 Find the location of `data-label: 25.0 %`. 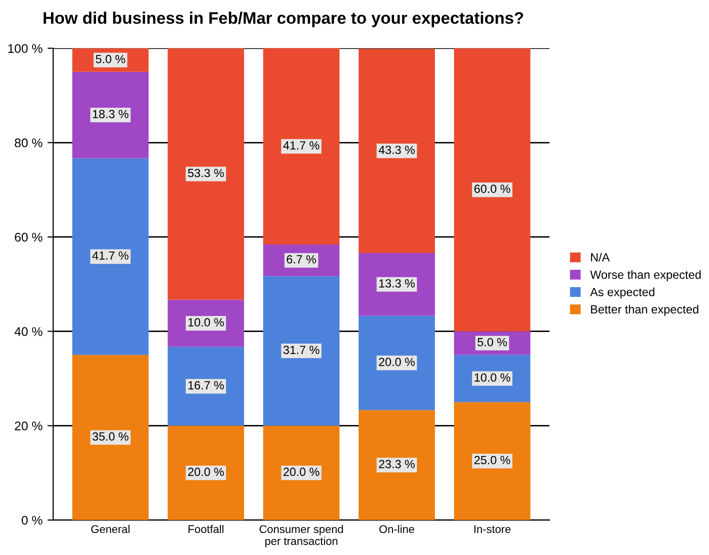

data-label: 25.0 % is located at coordinates (492, 460).